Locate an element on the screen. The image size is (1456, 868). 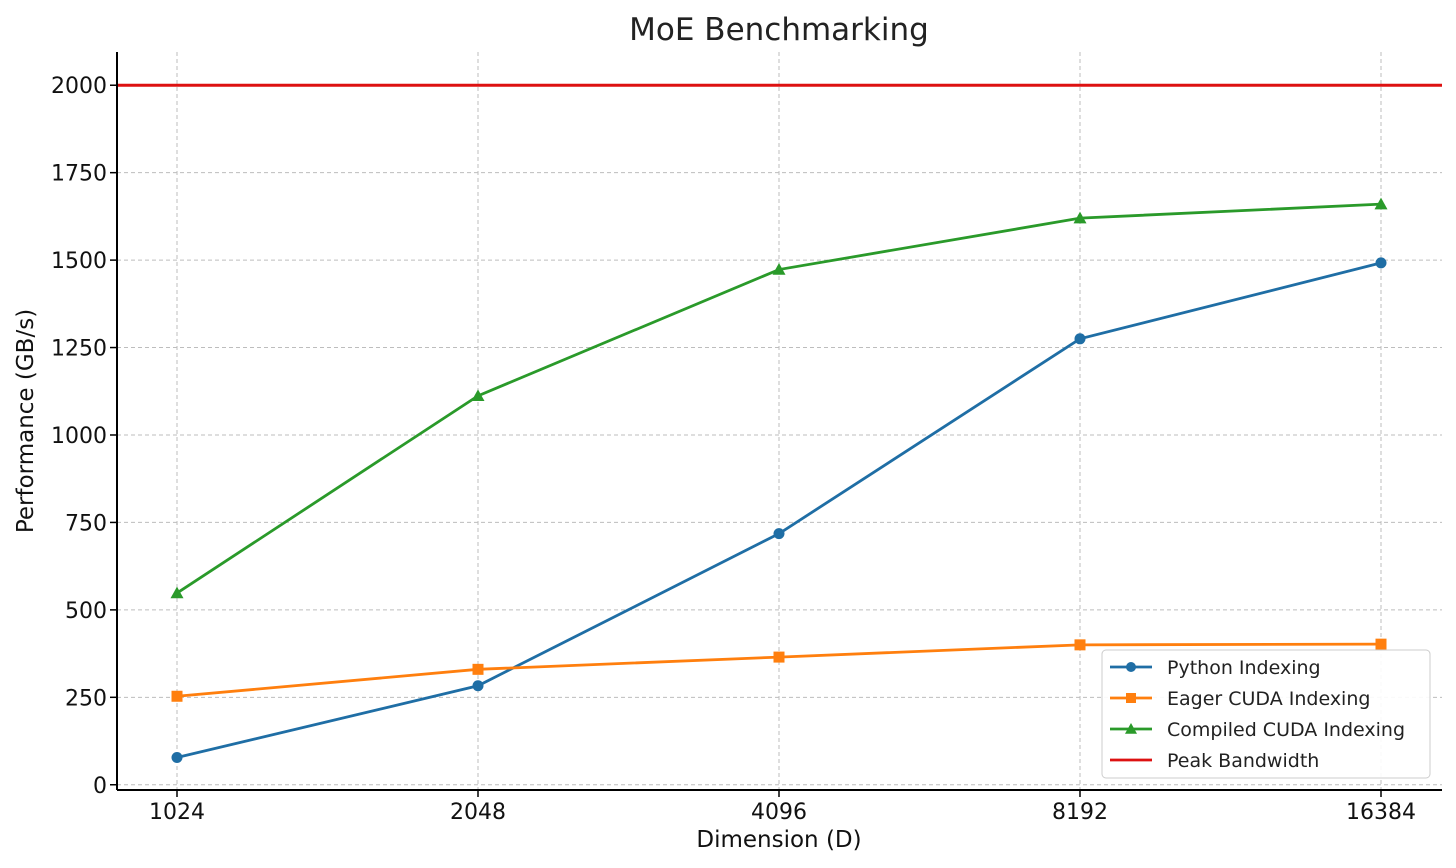
y-ticks: 0 250 500 750 1000 1250 1500 1750 2000 is located at coordinates (84, 436).